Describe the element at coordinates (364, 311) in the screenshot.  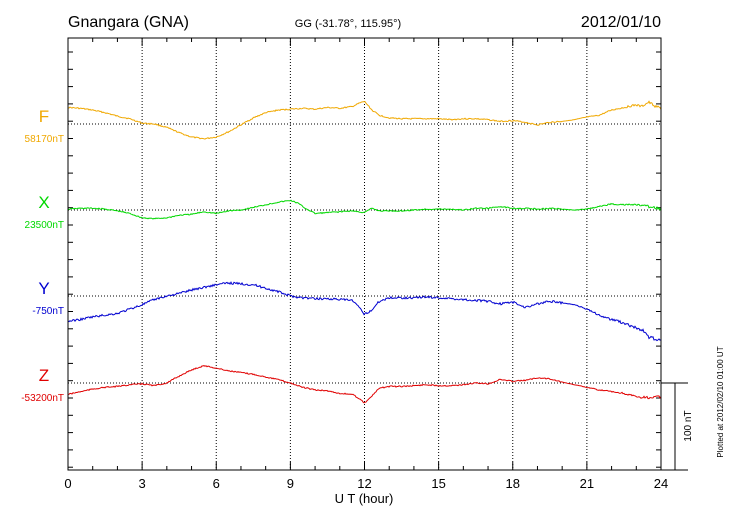
I see `series-line-y` at that location.